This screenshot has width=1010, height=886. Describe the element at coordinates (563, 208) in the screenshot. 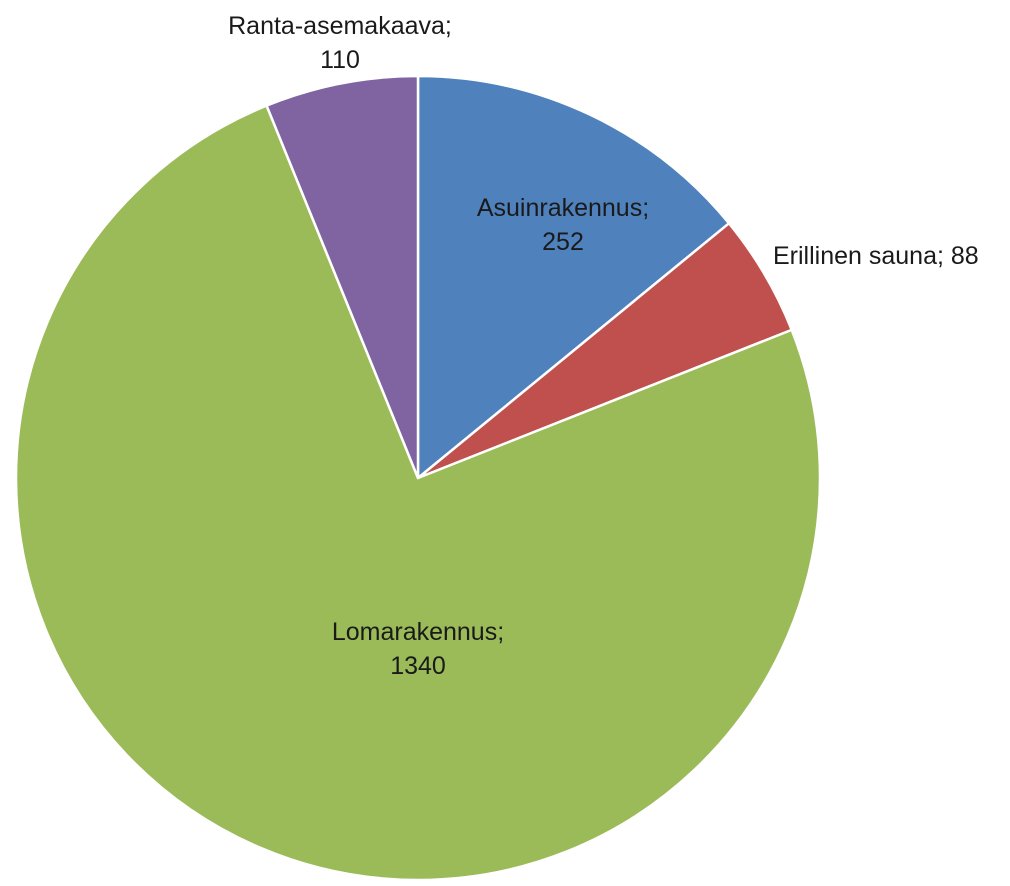

I see `data-label-line: Asuinrakennus;` at that location.